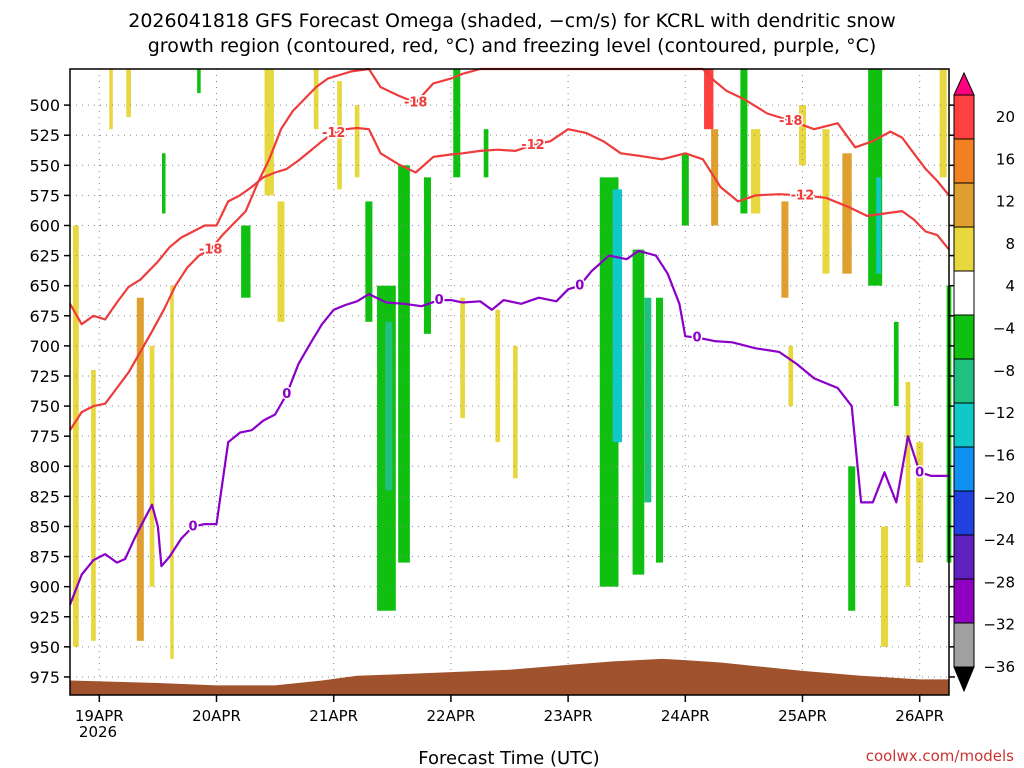  What do you see at coordinates (44, 557) in the screenshot?
I see `y-tick-label: 875` at bounding box center [44, 557].